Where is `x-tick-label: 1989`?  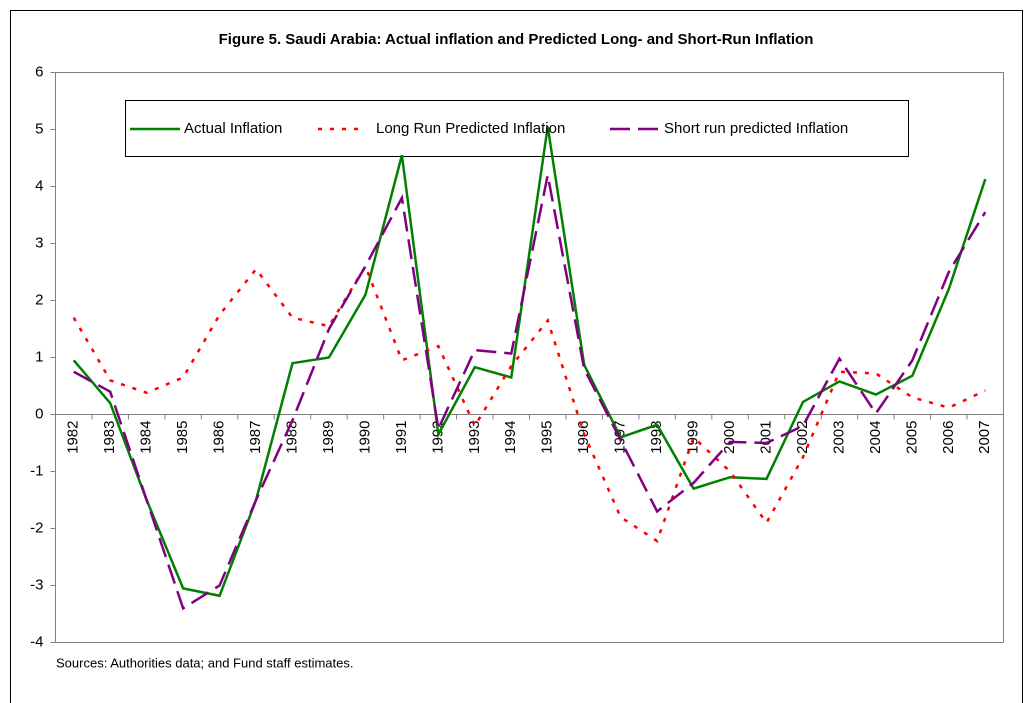
x-tick-label: 1989 is located at coordinates (328, 437).